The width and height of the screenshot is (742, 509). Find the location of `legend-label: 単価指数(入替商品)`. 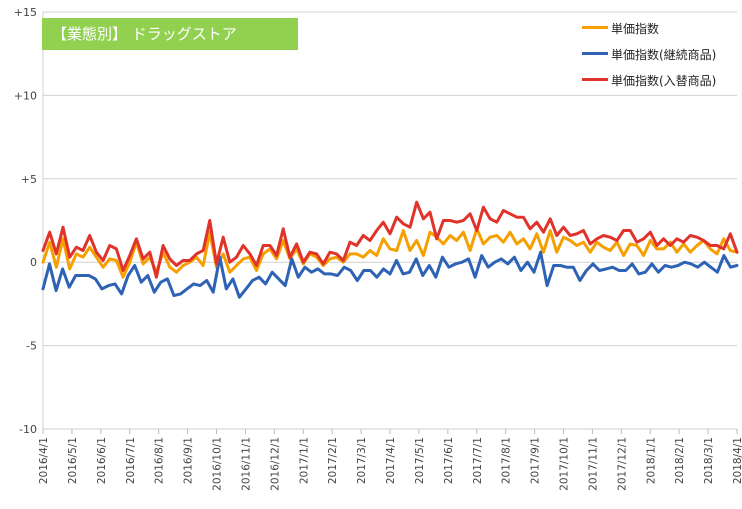

legend-label: 単価指数(入替商品) is located at coordinates (664, 81).